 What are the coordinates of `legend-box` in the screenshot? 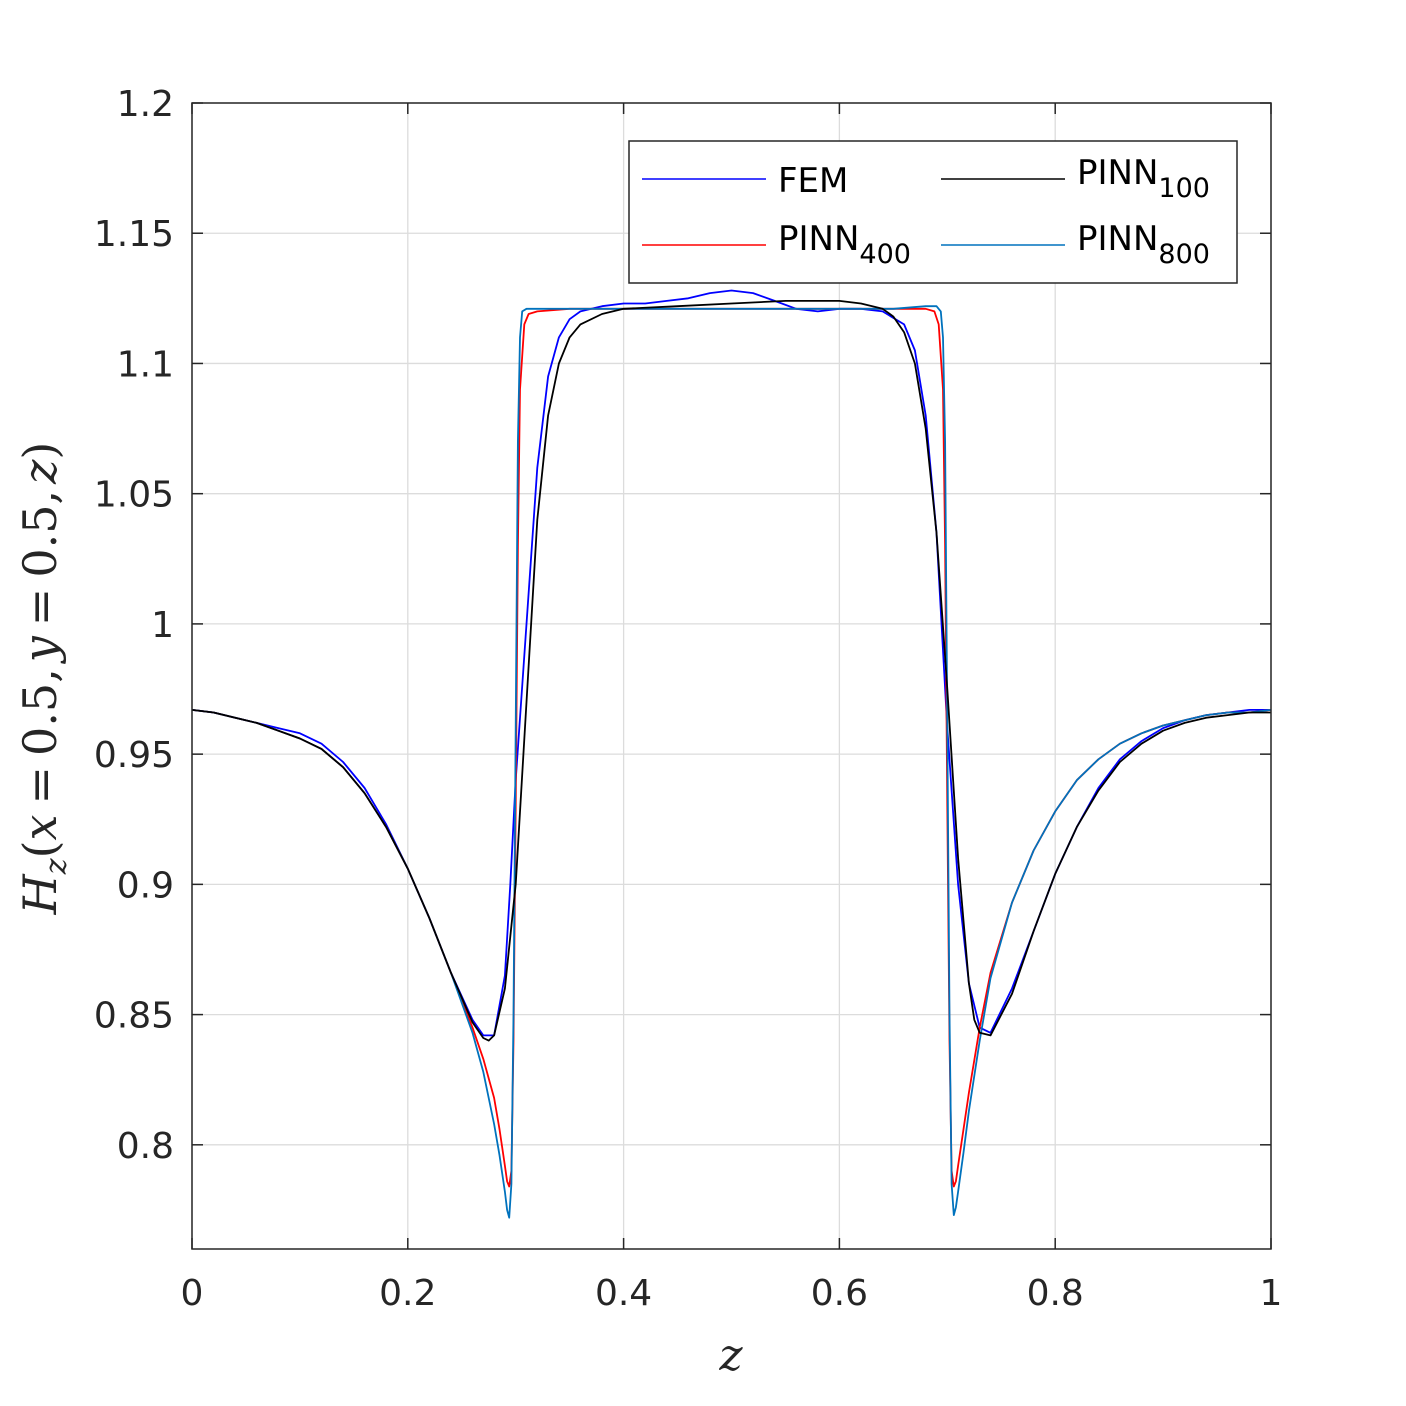 It's located at (933, 212).